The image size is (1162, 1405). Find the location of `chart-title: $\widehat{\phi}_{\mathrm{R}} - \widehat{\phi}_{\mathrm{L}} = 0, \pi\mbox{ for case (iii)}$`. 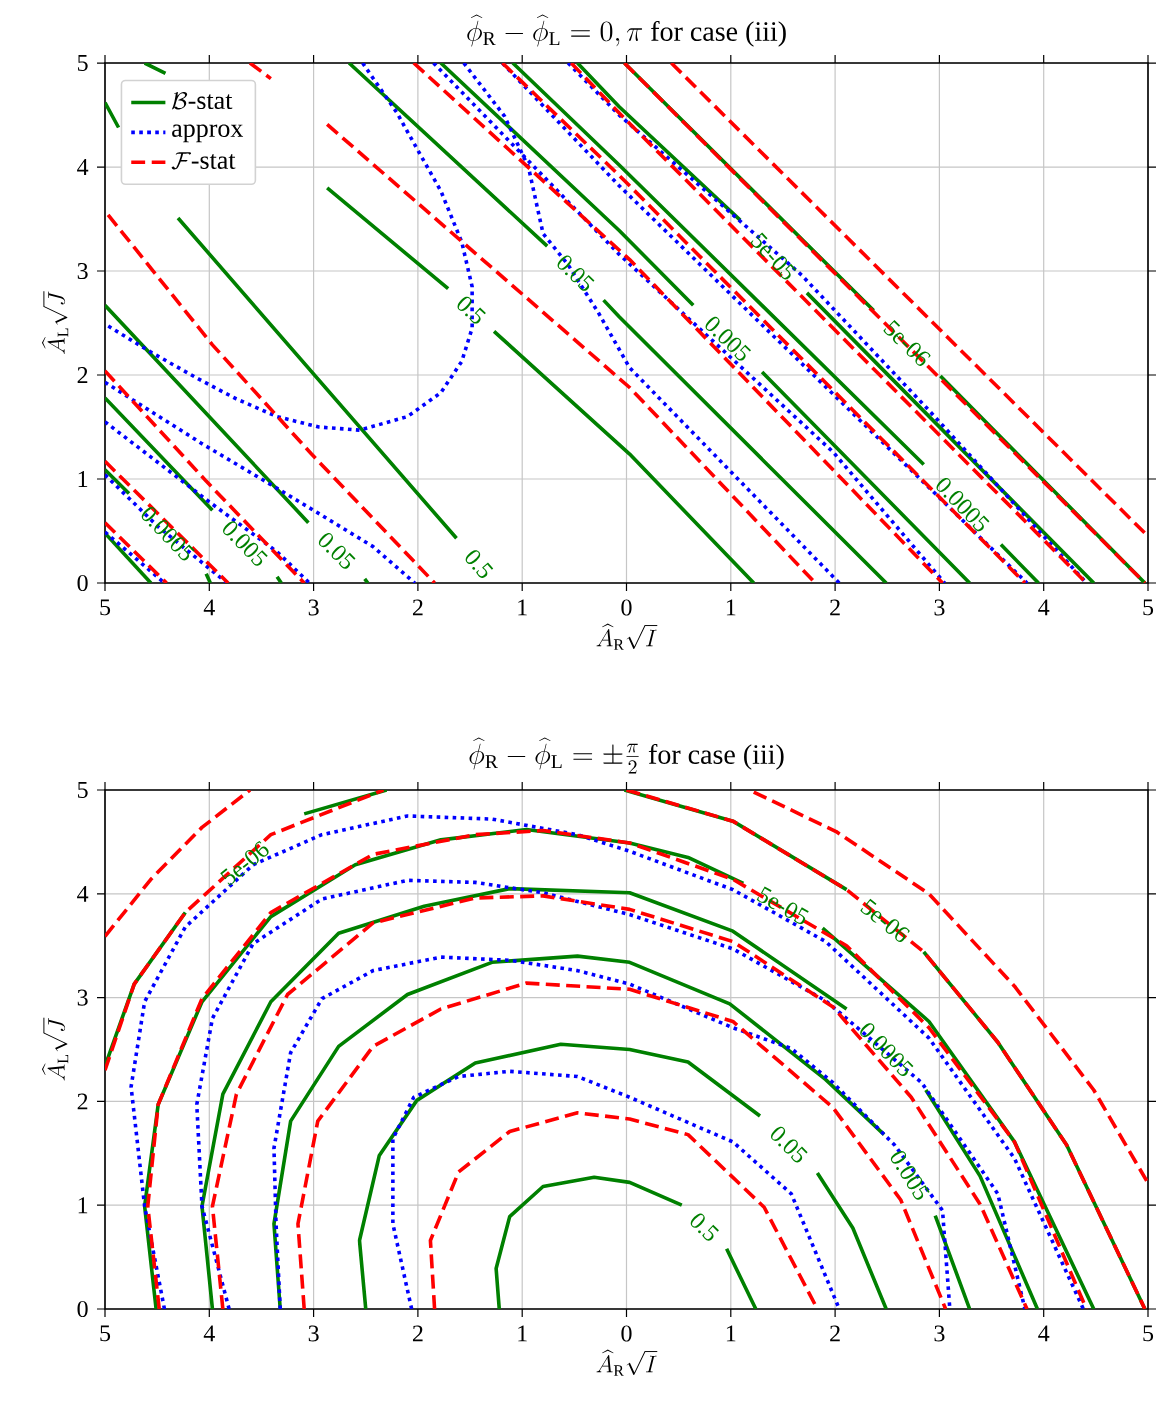

chart-title: $\widehat{\phi}_{\mathrm{R}} - \widehat{\phi}_{\mathrm{L}} = 0, \pi\mbox{ for case (iii)}$ is located at coordinates (626, 30).